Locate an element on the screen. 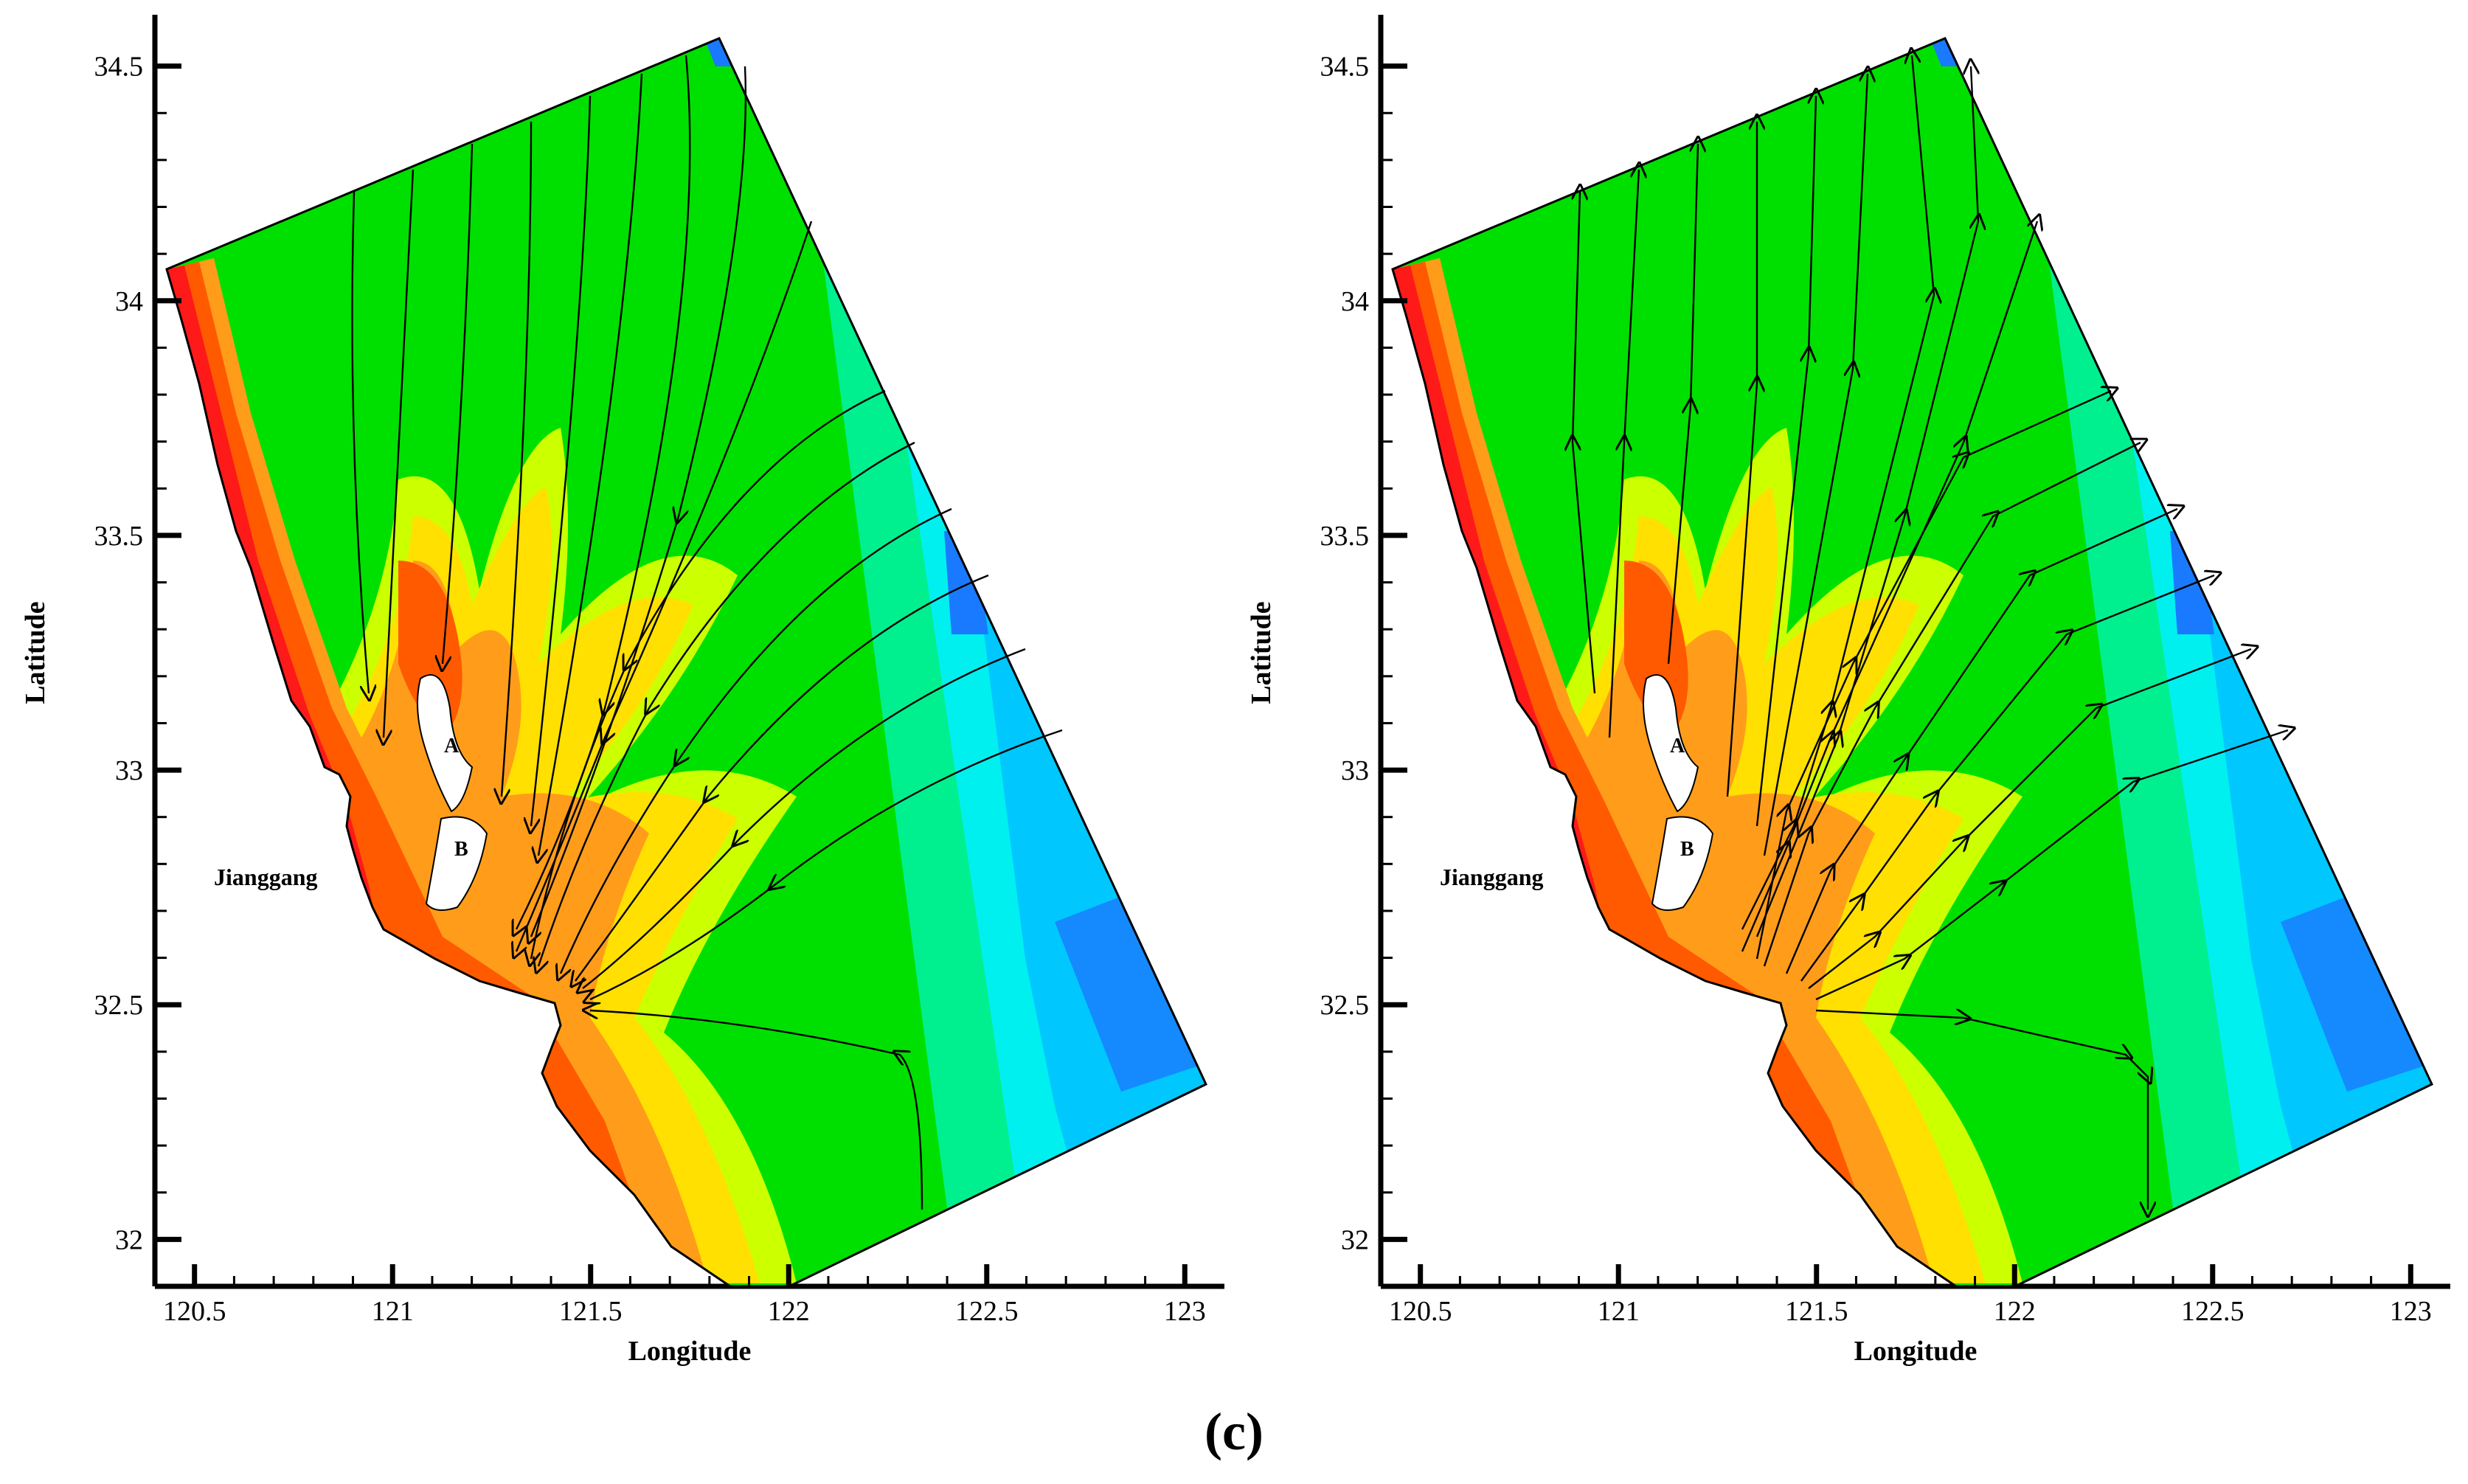 The height and width of the screenshot is (1484, 2468). figure-caption: (c) is located at coordinates (1234, 1431).